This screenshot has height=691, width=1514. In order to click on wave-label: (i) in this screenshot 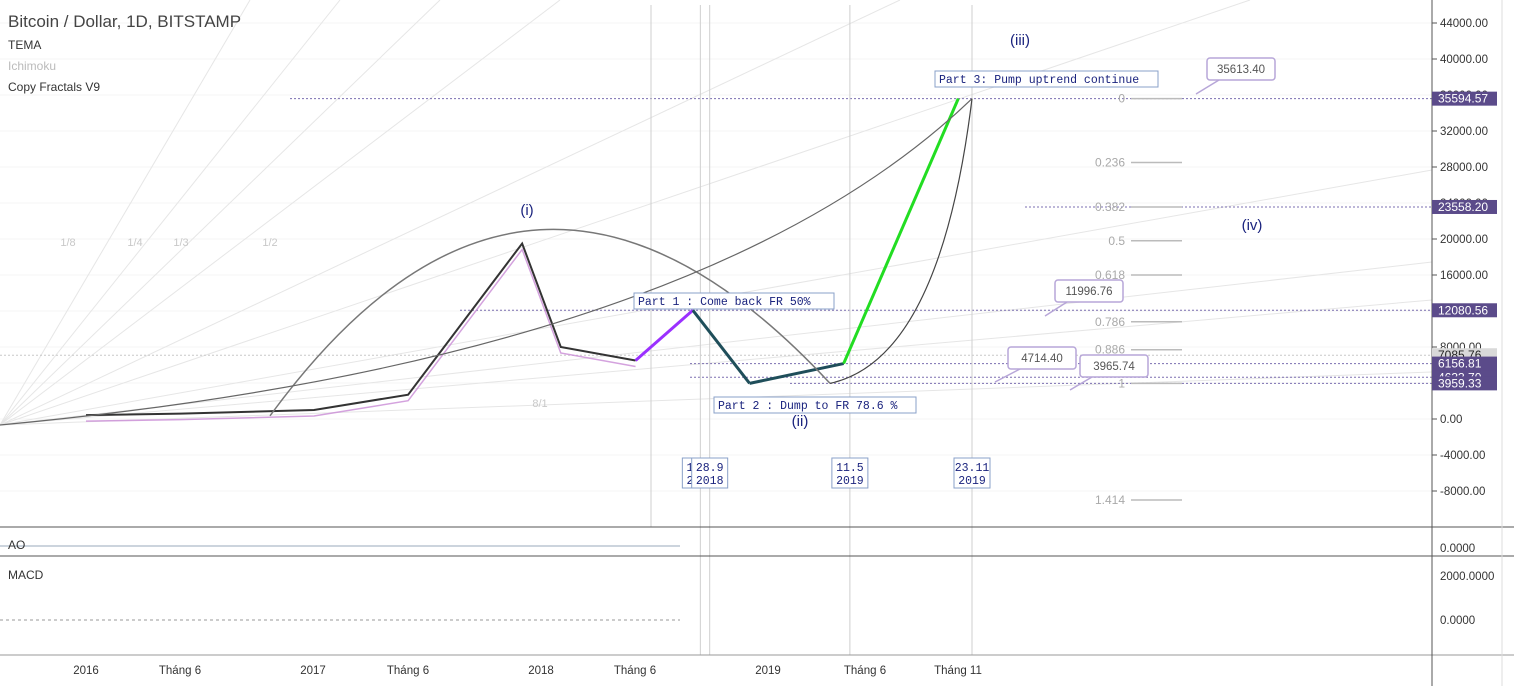, I will do `click(526, 210)`.